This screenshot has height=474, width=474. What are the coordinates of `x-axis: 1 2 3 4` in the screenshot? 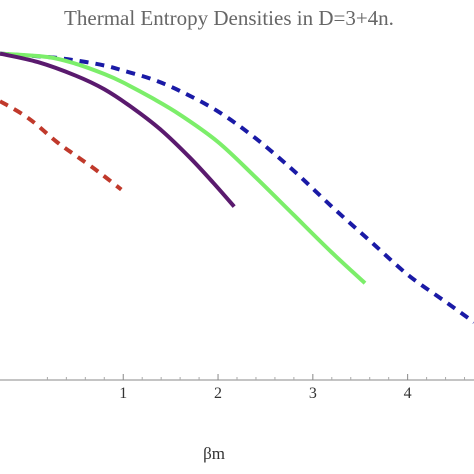 It's located at (237, 388).